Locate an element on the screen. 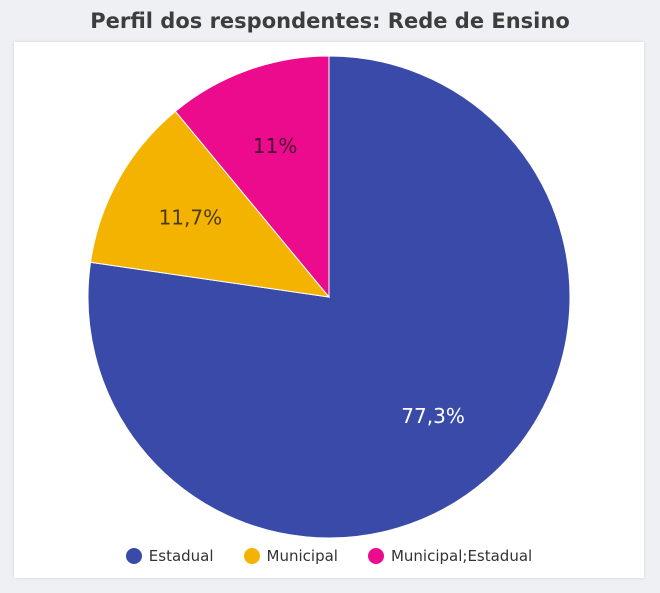  legend: Estadual Municipal Municipal;Estadual is located at coordinates (329, 556).